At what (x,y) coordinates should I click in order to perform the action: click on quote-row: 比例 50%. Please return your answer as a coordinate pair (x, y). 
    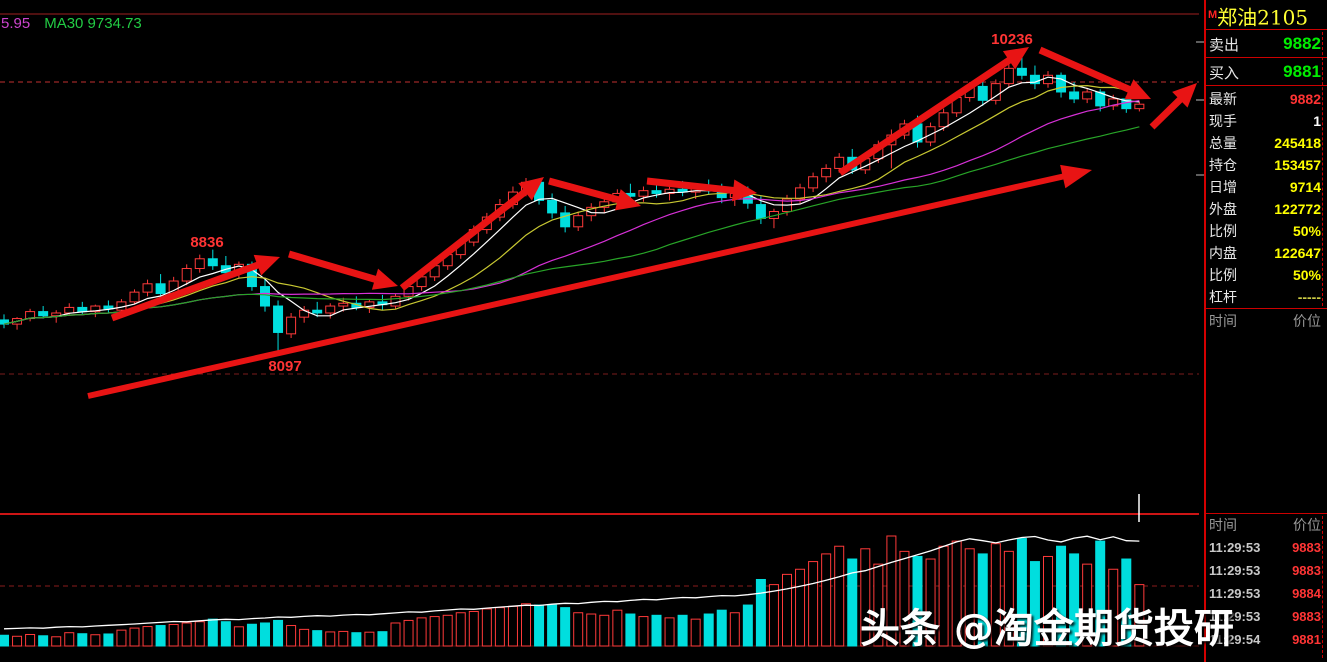
    Looking at the image, I should click on (1266, 275).